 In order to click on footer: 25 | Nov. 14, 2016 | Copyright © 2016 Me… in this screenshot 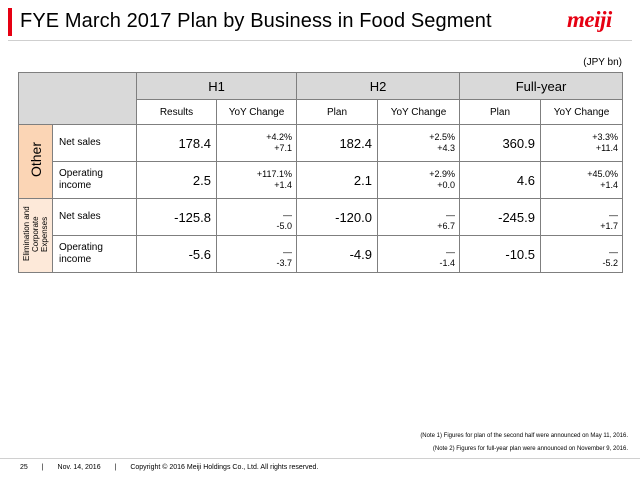, I will do `click(175, 467)`.